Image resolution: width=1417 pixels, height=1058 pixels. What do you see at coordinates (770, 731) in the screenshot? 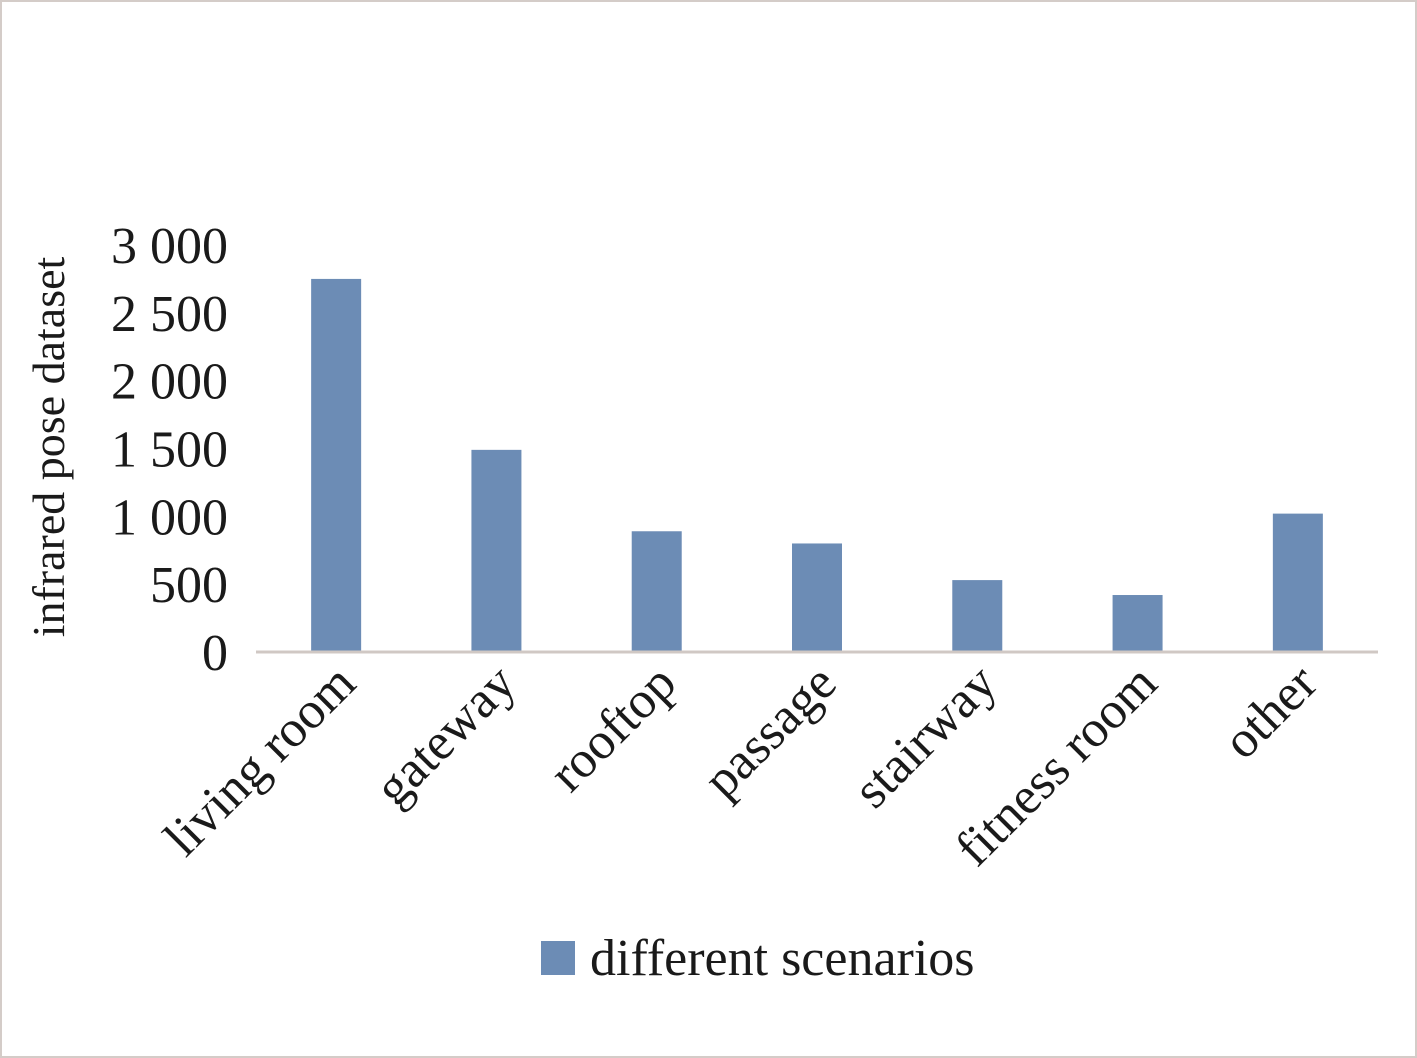
I see `x-category-label: passage` at bounding box center [770, 731].